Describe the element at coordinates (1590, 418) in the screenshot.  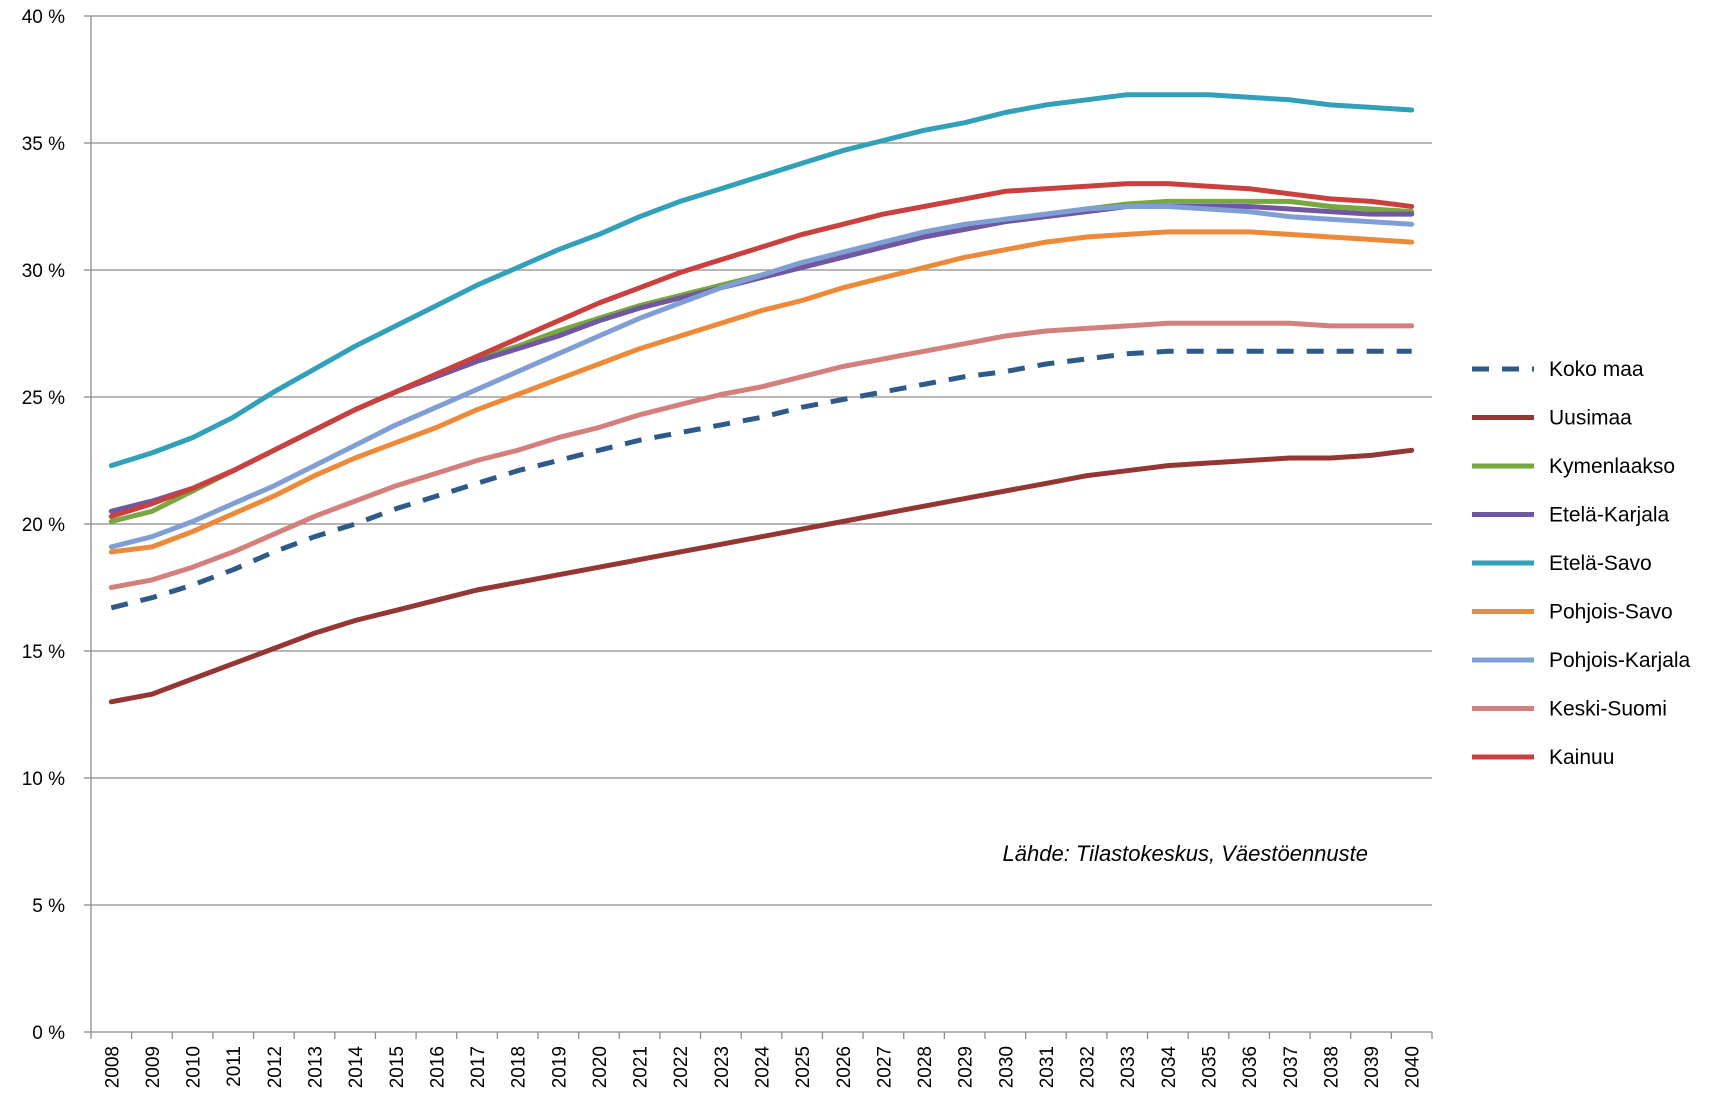
I see `legend-label: Uusimaa` at that location.